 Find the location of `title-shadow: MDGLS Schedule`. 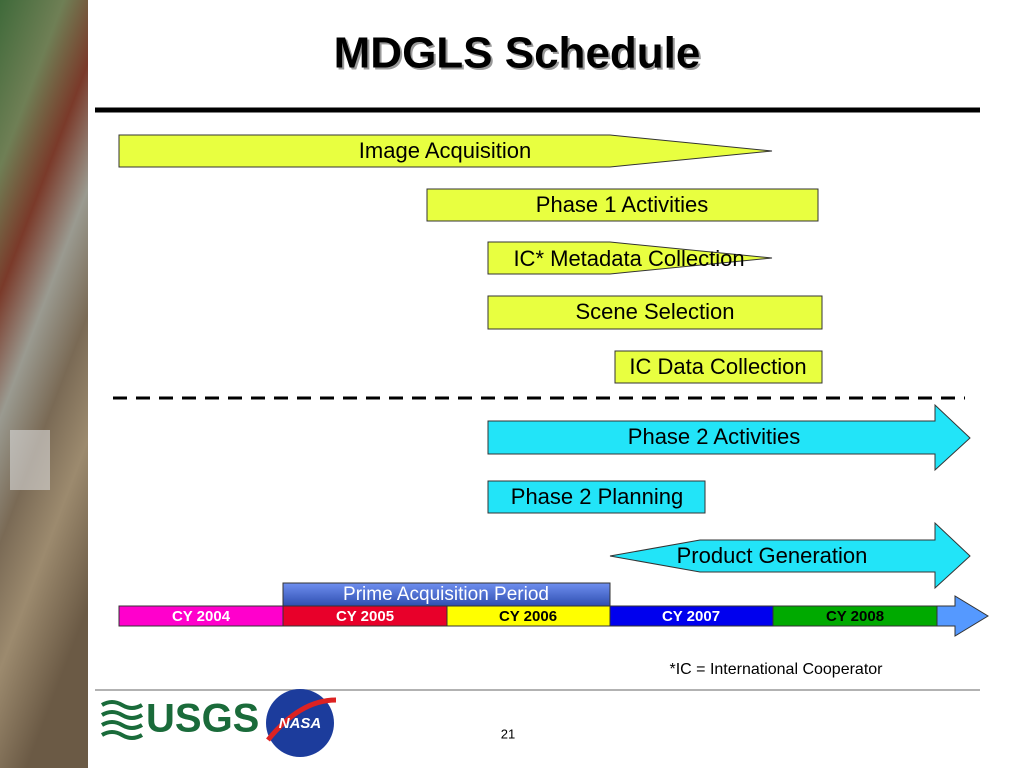

title-shadow: MDGLS Schedule is located at coordinates (519, 55).